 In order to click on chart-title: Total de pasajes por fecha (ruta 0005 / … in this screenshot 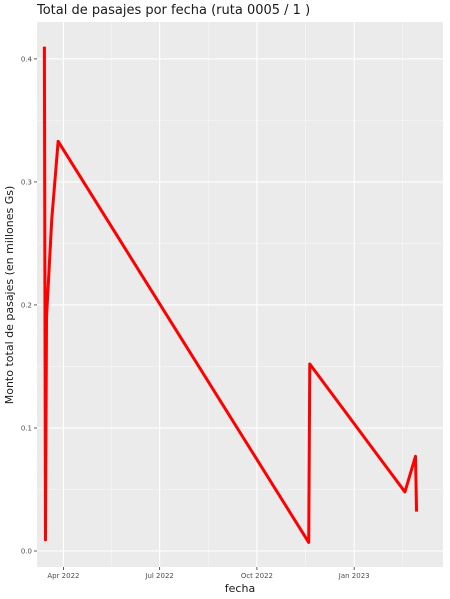, I will do `click(173, 10)`.